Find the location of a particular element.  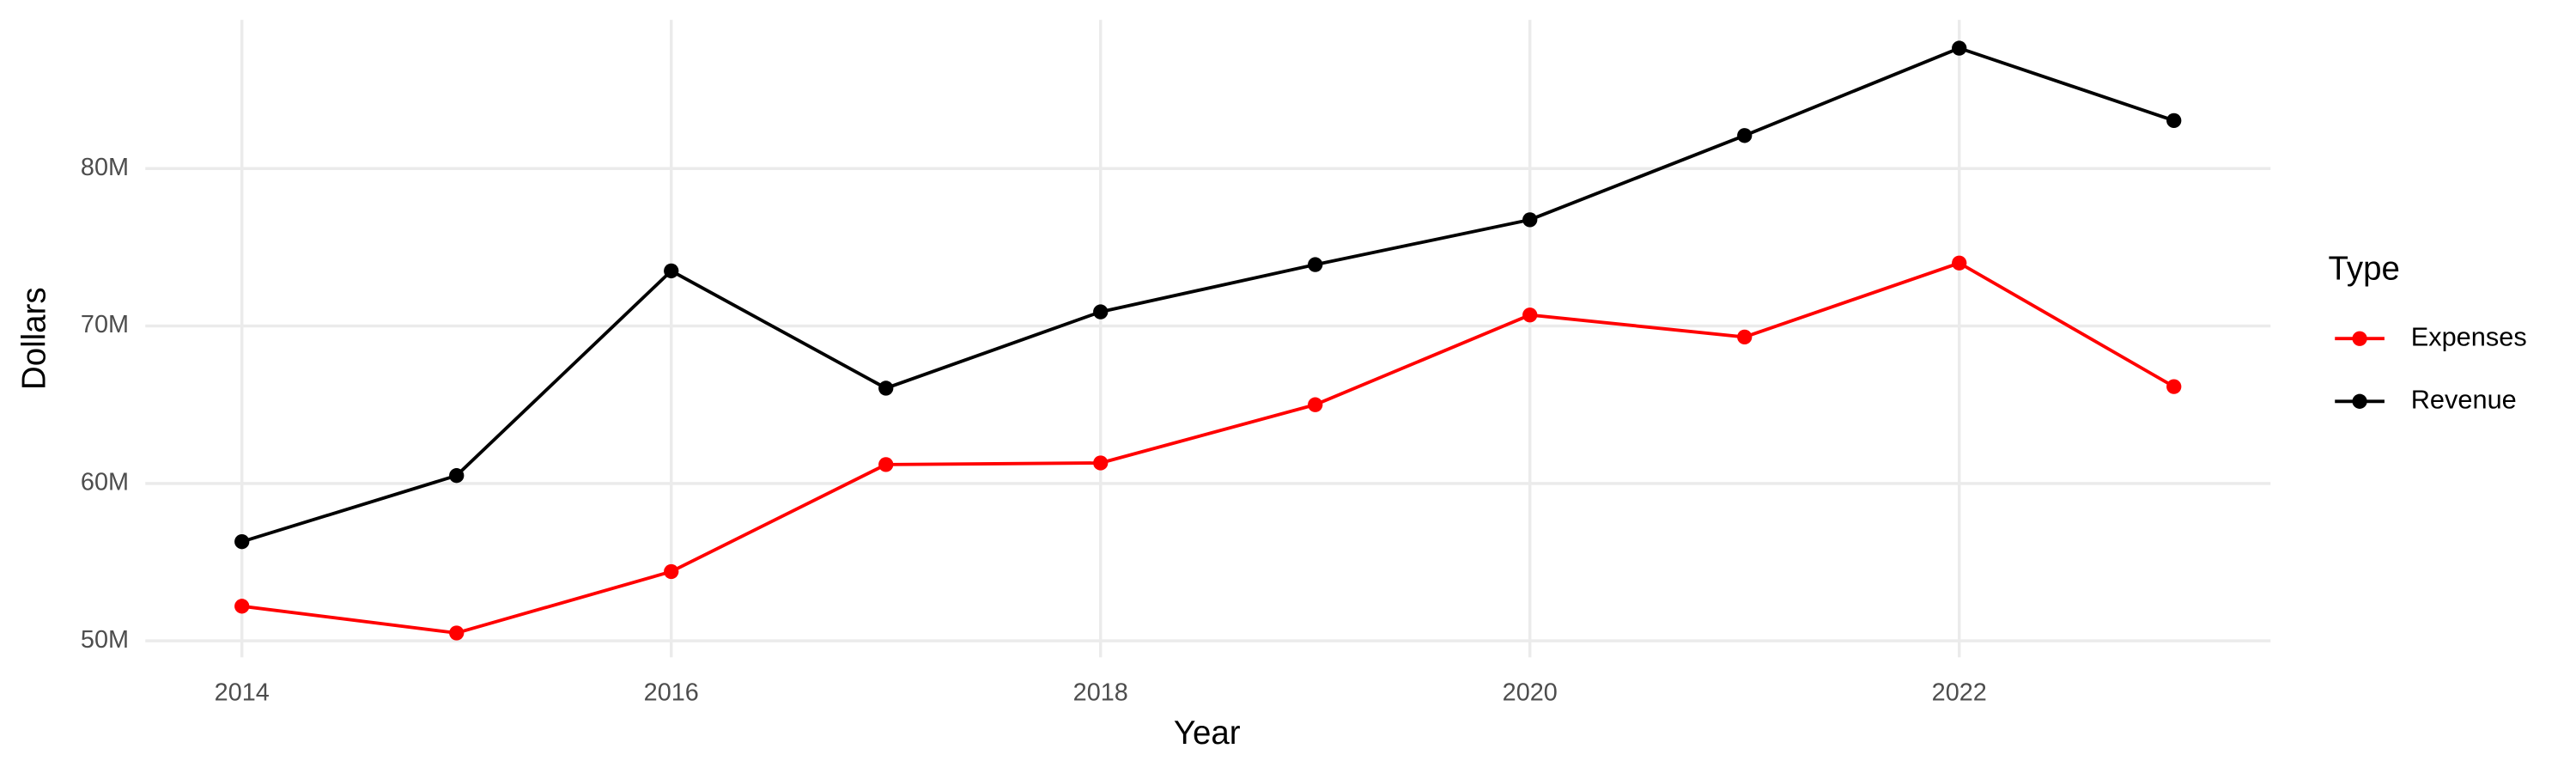

legend-label: Revenue is located at coordinates (2464, 399).